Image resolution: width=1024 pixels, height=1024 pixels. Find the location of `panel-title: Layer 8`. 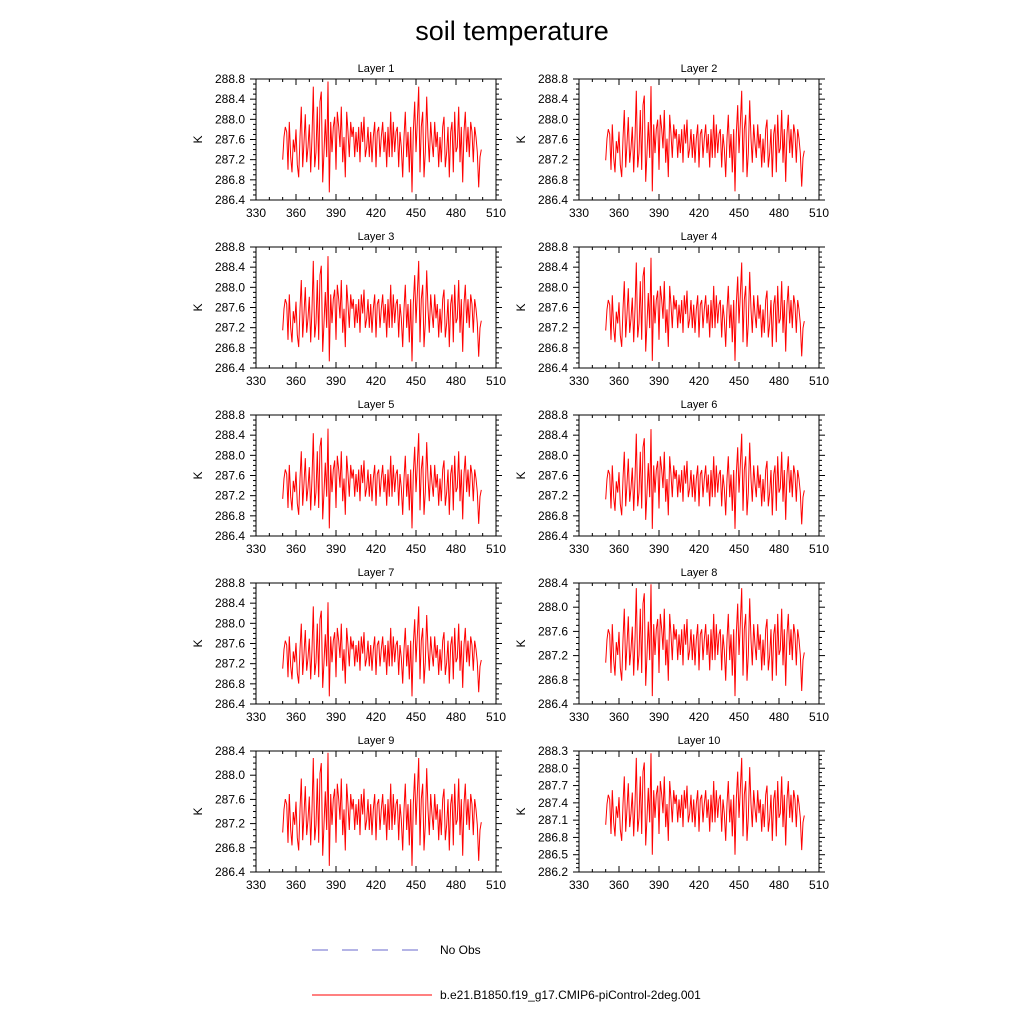

panel-title: Layer 8 is located at coordinates (699, 573).